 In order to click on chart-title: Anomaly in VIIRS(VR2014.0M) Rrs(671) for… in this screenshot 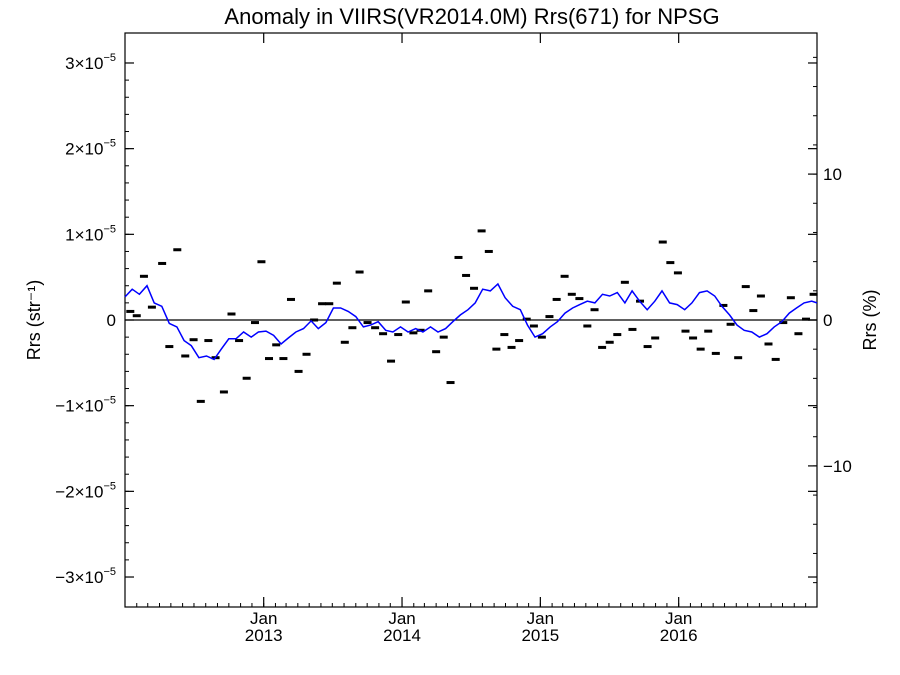, I will do `click(471, 16)`.